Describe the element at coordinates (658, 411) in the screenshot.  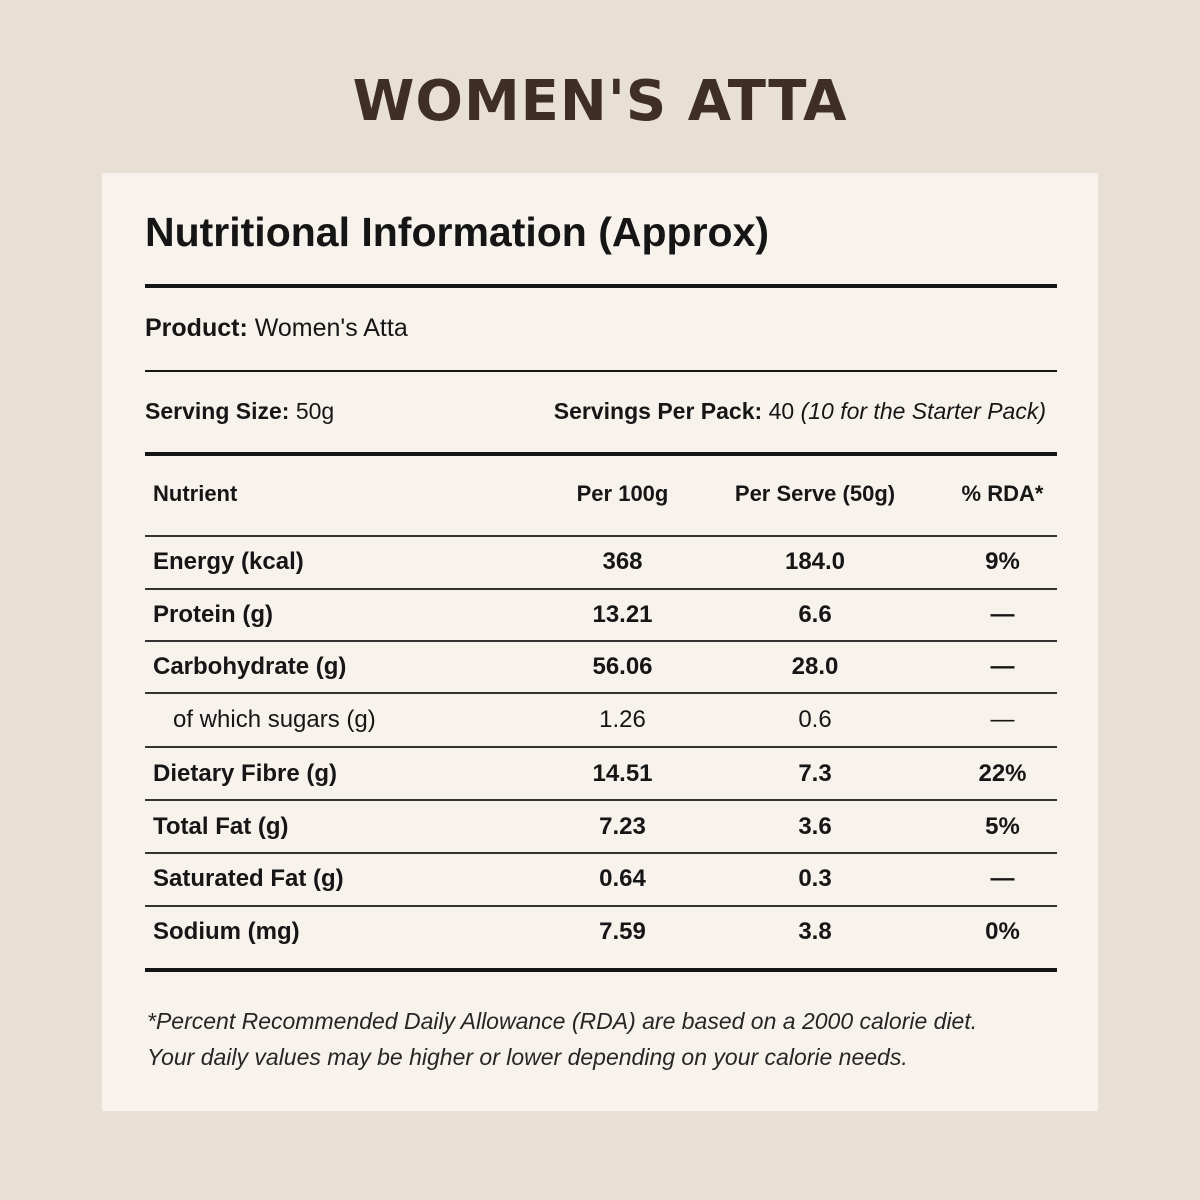
I see `servings-per-pack-label: Servings Per Pack:` at that location.